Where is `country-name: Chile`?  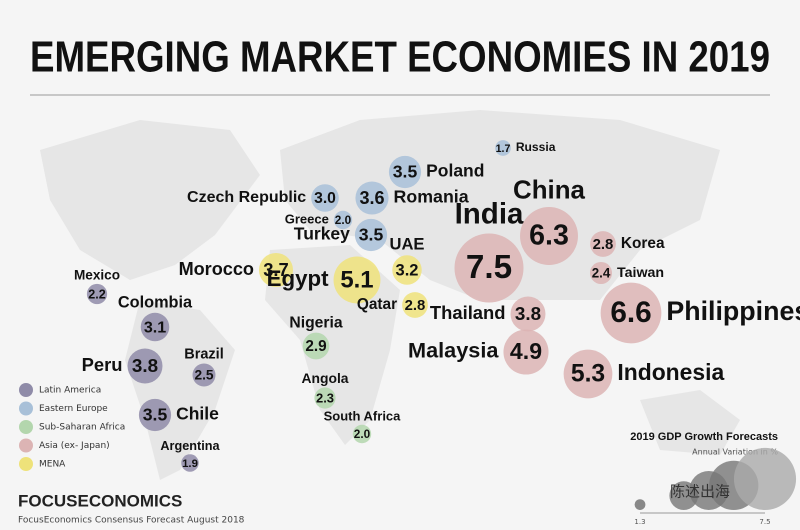 country-name: Chile is located at coordinates (197, 414).